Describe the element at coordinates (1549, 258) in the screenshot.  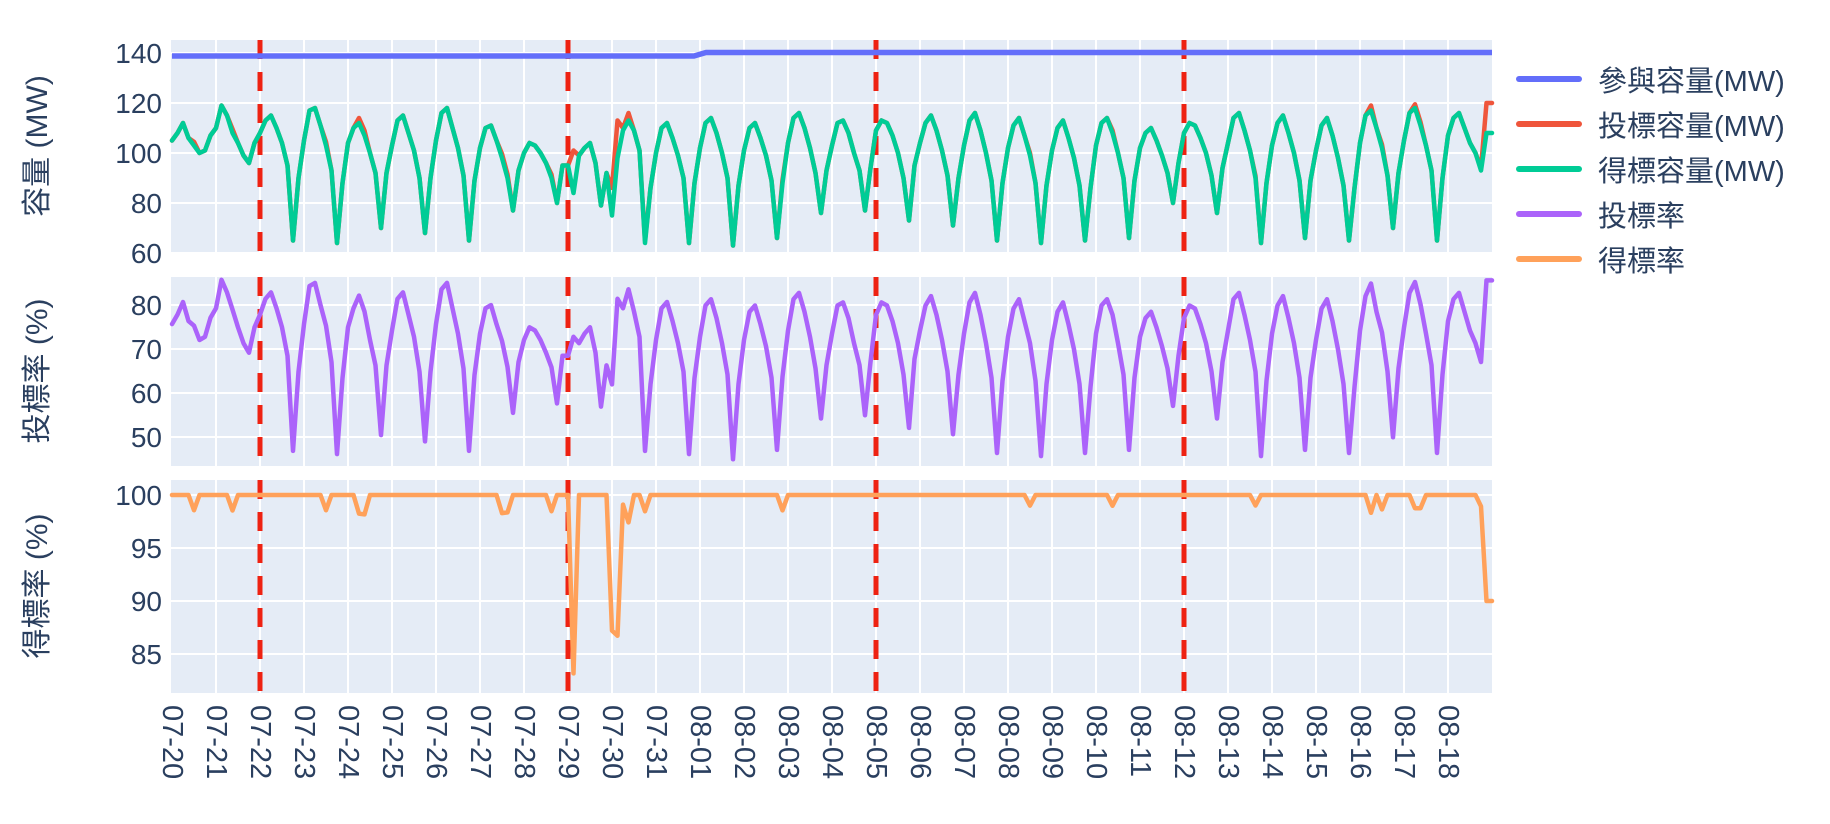
I see `legend-swatch-award-rate` at that location.